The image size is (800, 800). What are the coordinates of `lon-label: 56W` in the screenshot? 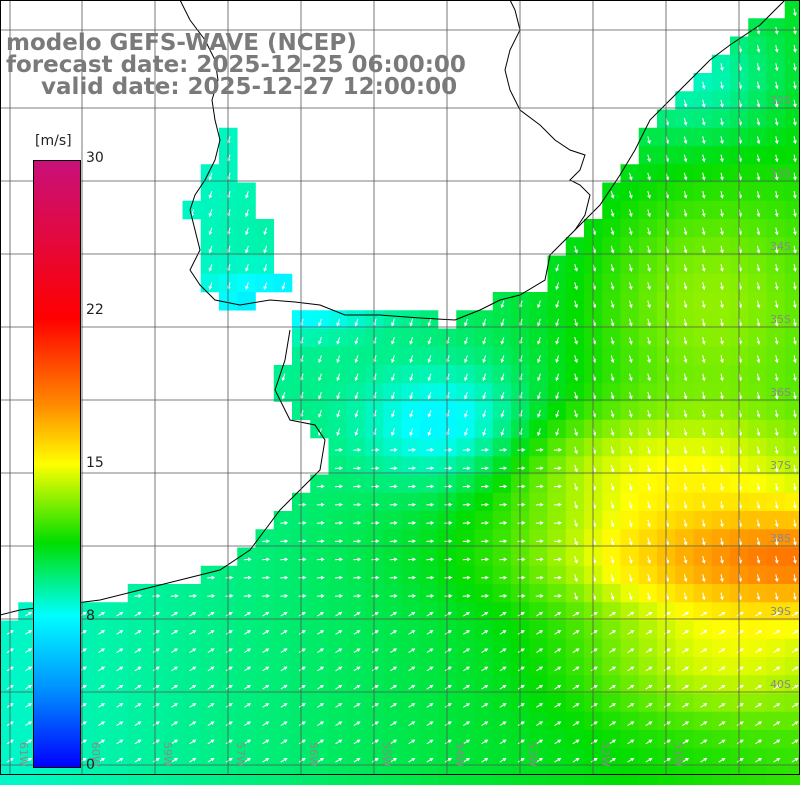 It's located at (313, 754).